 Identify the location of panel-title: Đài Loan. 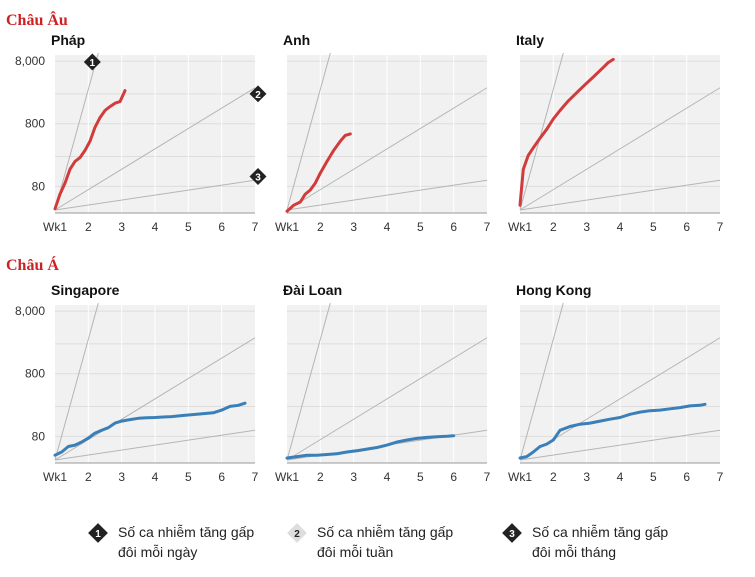
(312, 290).